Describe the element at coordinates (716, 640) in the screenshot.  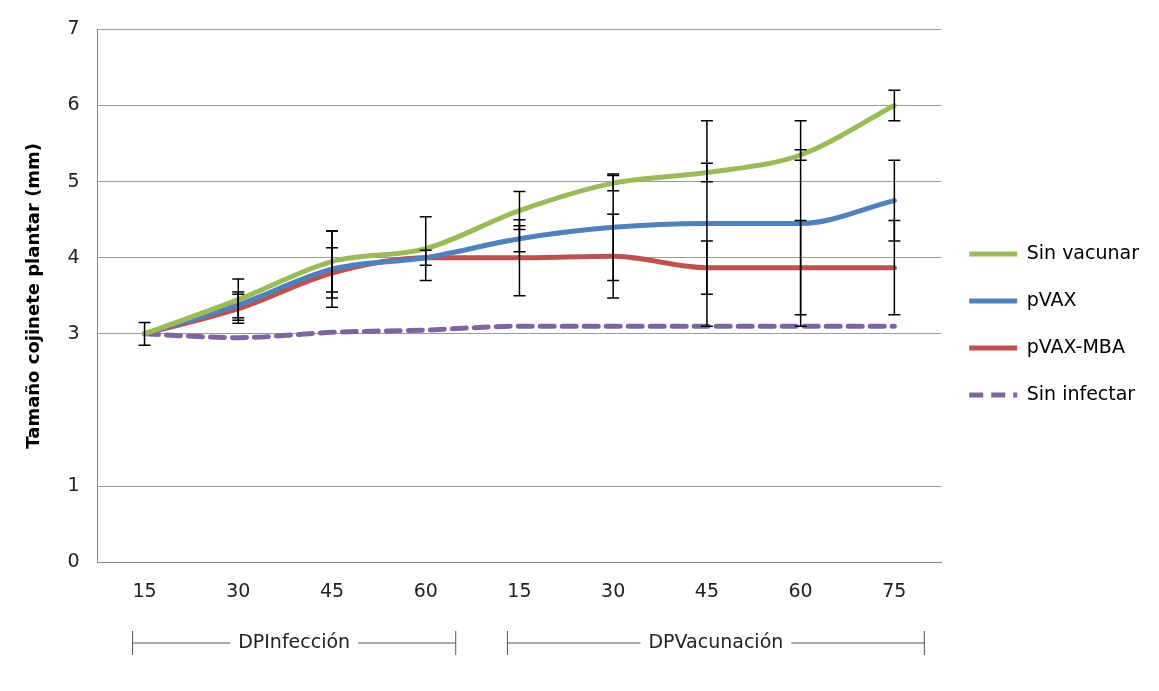
I see `text: DPVacunación` at that location.